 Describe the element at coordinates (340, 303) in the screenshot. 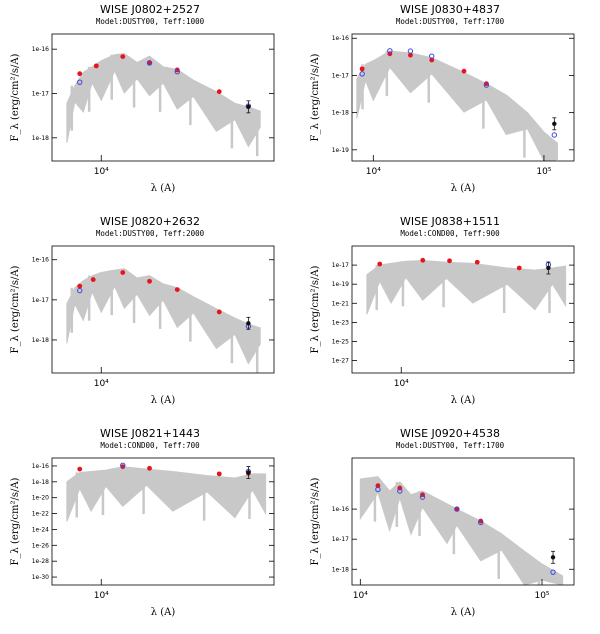

I see `y-tick-label: 1e-21` at that location.